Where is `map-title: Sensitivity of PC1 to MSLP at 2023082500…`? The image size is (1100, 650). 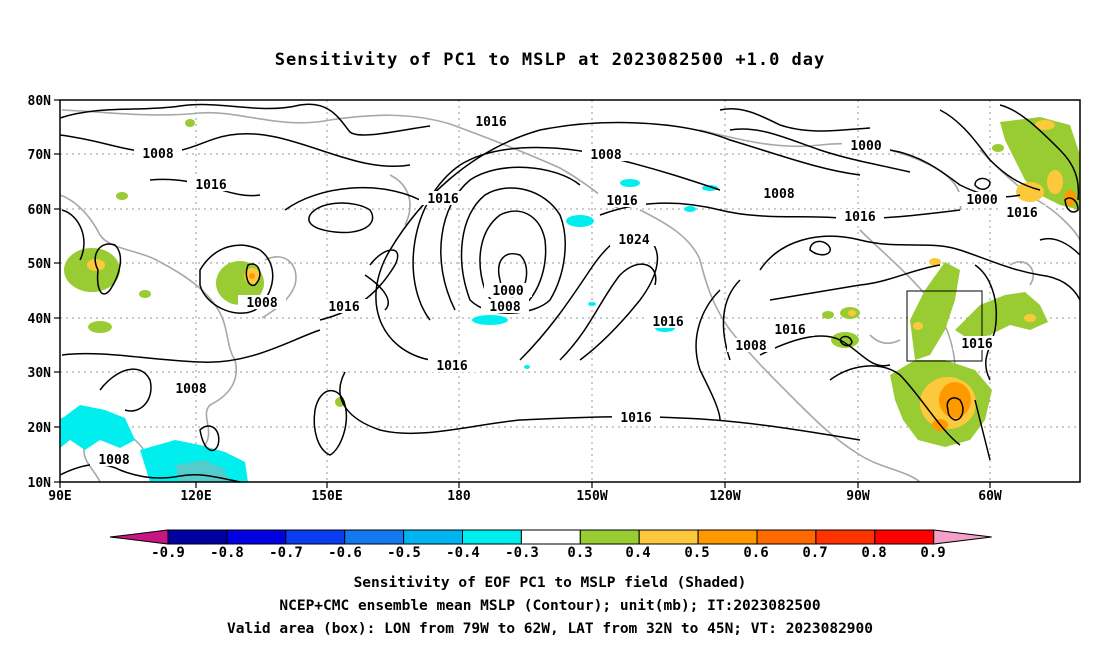
map-title: Sensitivity of PC1 to MSLP at 2023082500… is located at coordinates (550, 60).